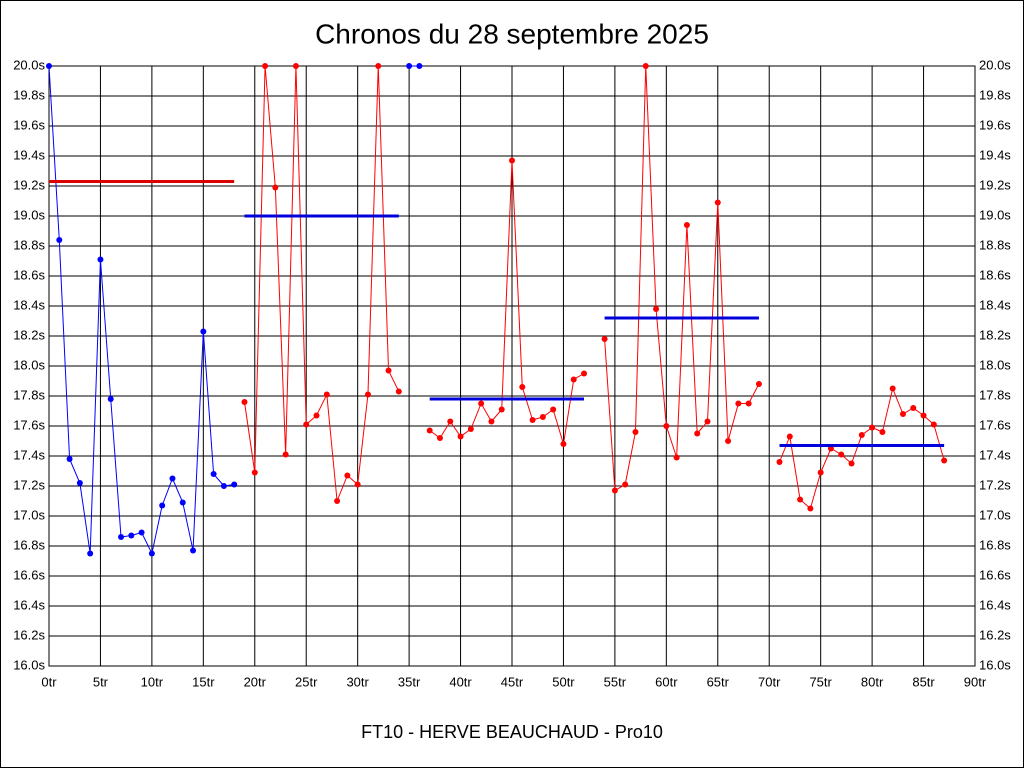  Describe the element at coordinates (995, 214) in the screenshot. I see `y-tick-label-right: 19.0s` at that location.